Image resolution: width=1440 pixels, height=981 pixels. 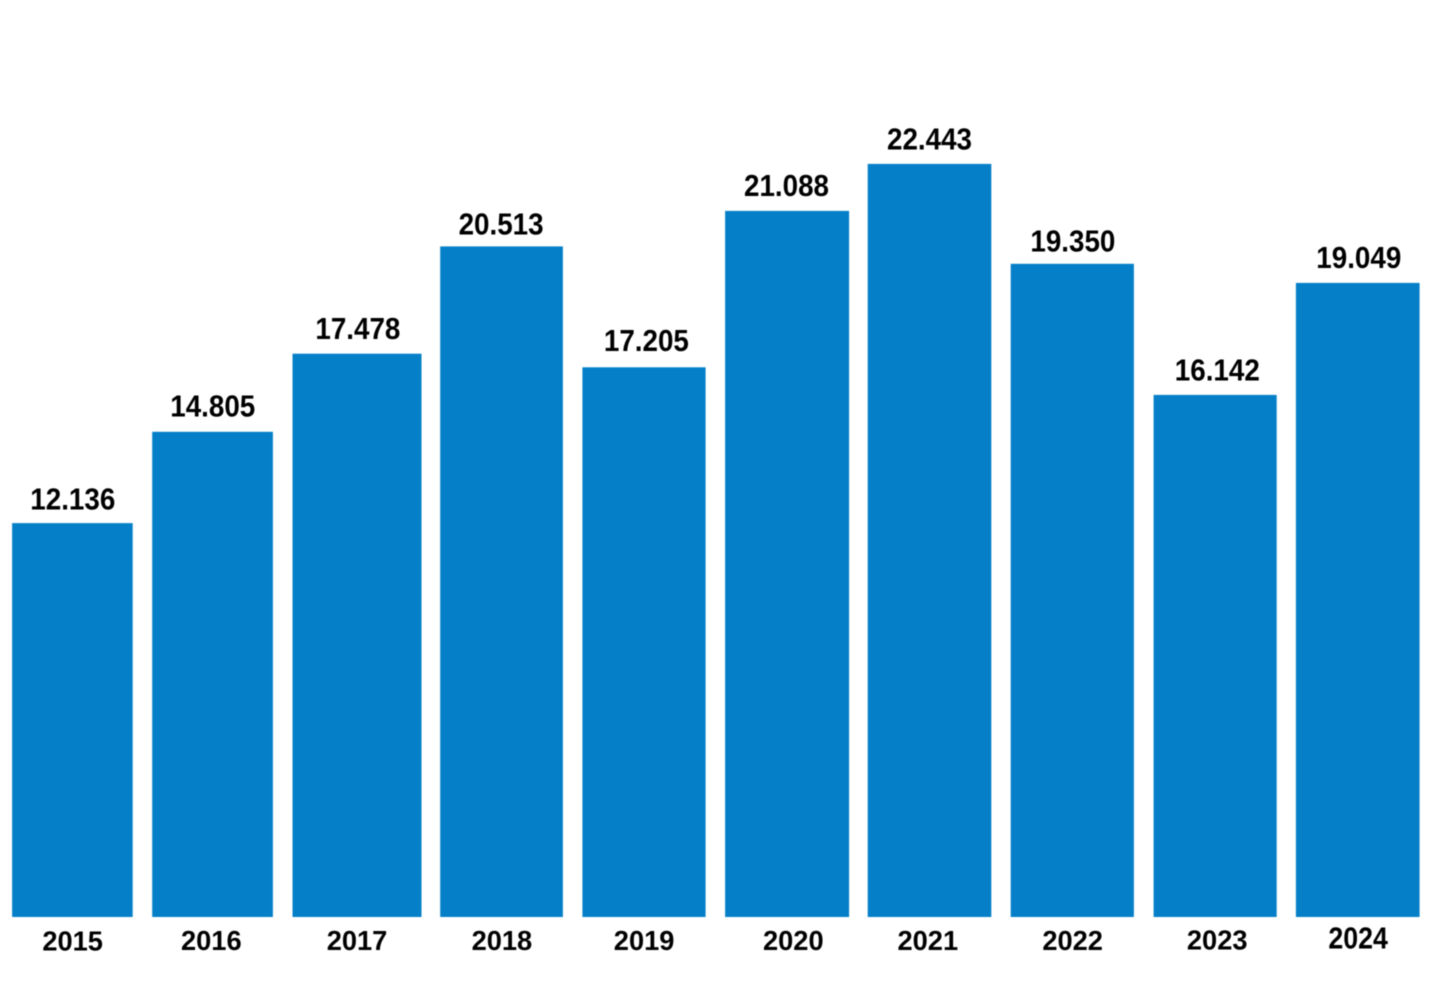 I want to click on svg-text: 16.142, so click(x=1217, y=371).